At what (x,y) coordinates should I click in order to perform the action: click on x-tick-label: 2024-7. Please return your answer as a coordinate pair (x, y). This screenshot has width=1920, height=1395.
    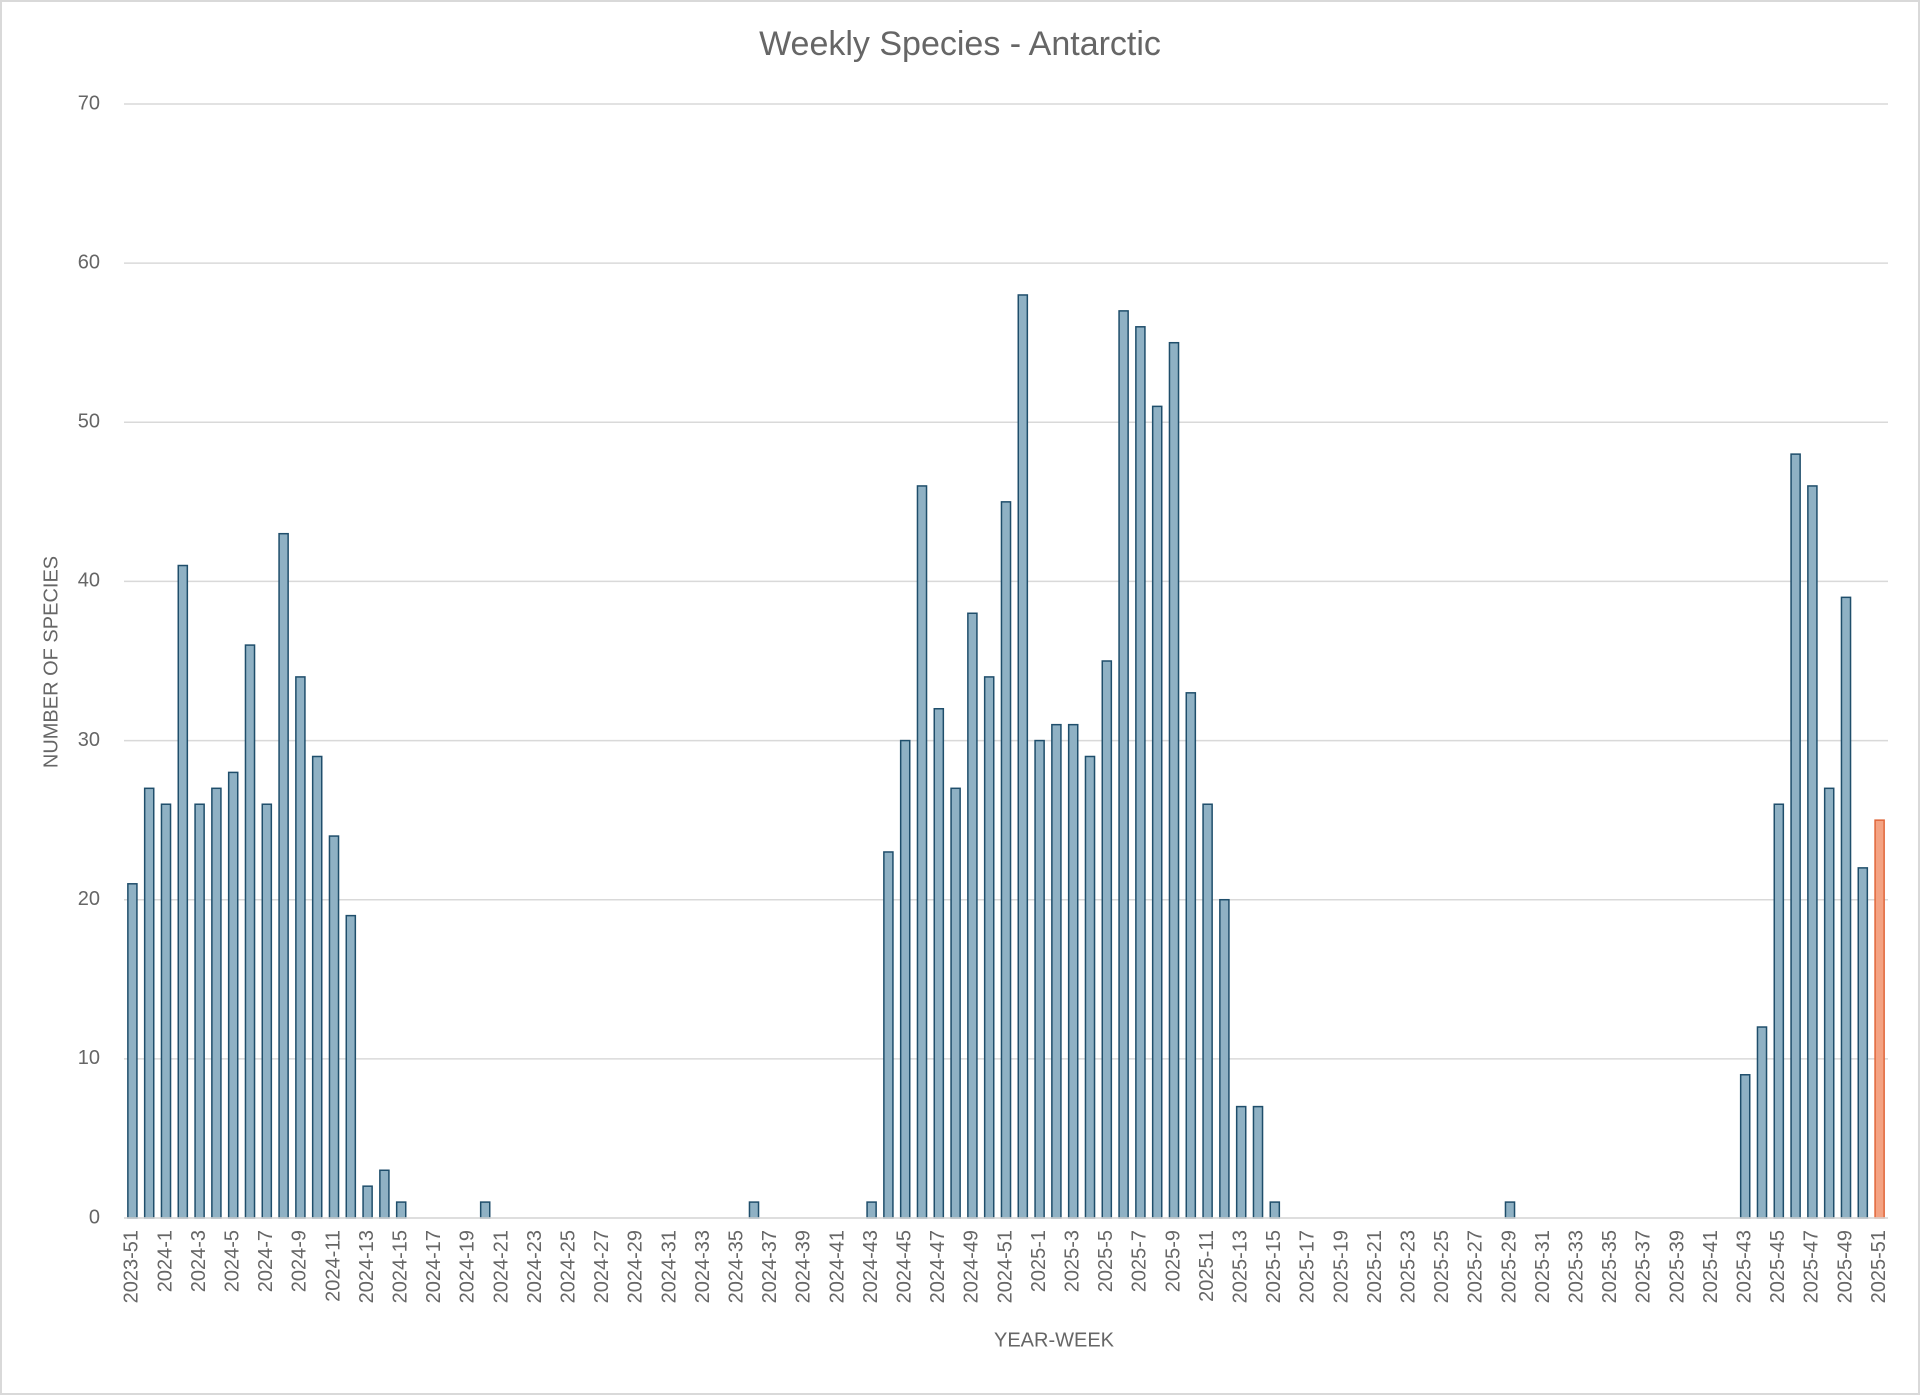
    Looking at the image, I should click on (266, 1261).